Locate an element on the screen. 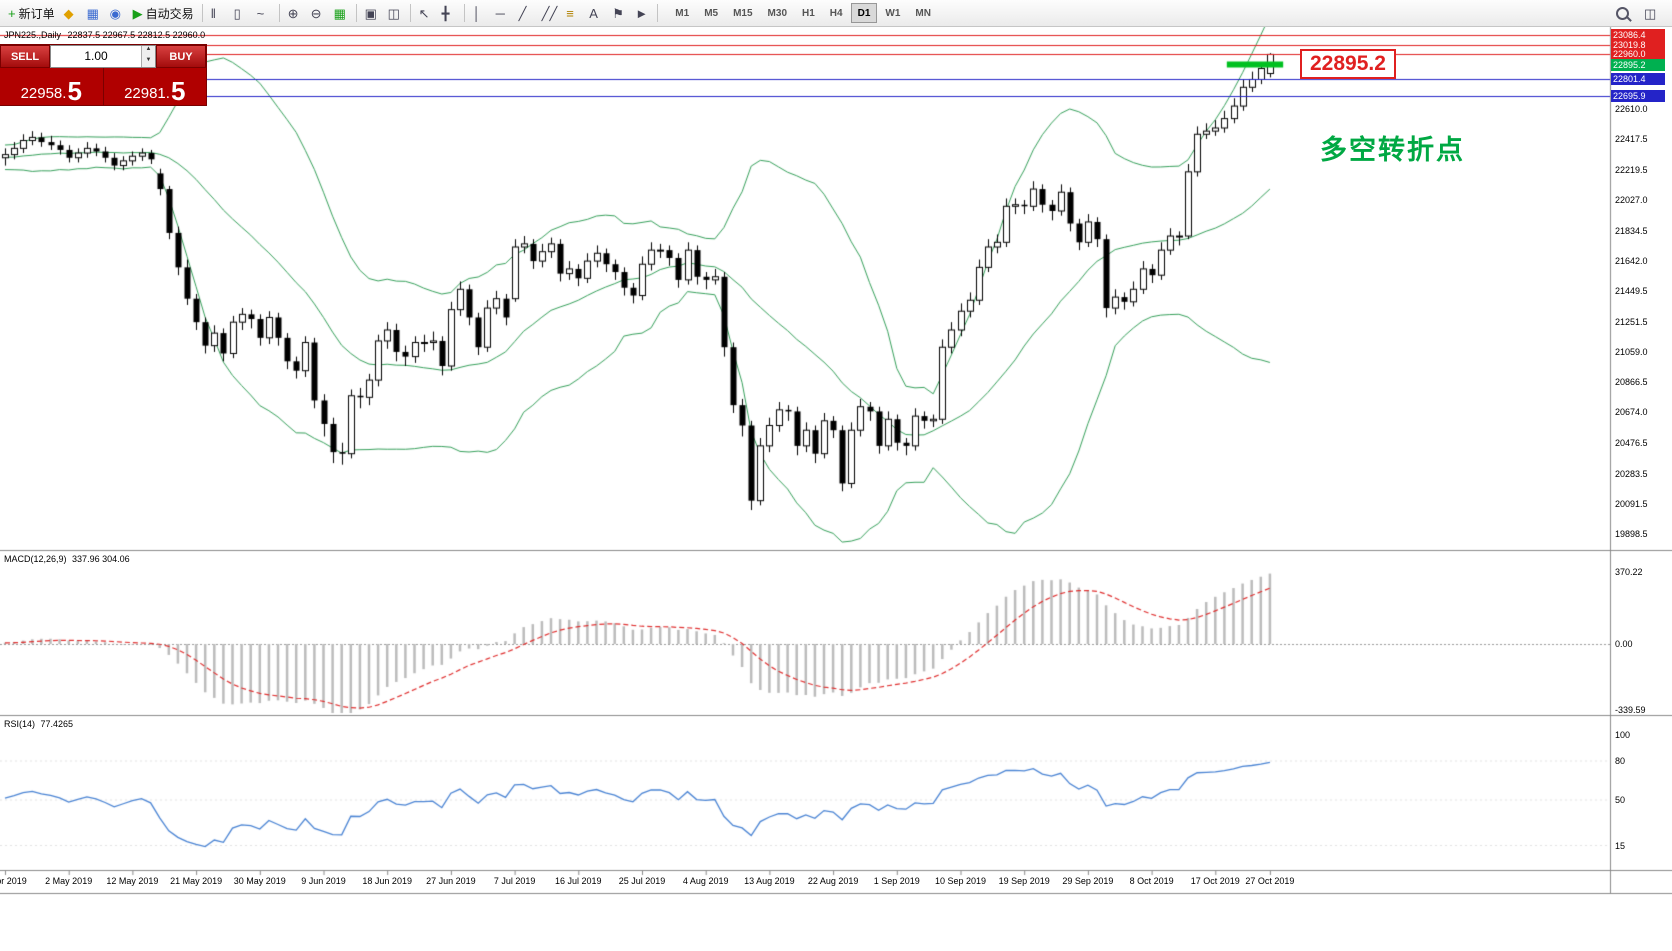  buy-price: 22981. 5 is located at coordinates (155, 86).